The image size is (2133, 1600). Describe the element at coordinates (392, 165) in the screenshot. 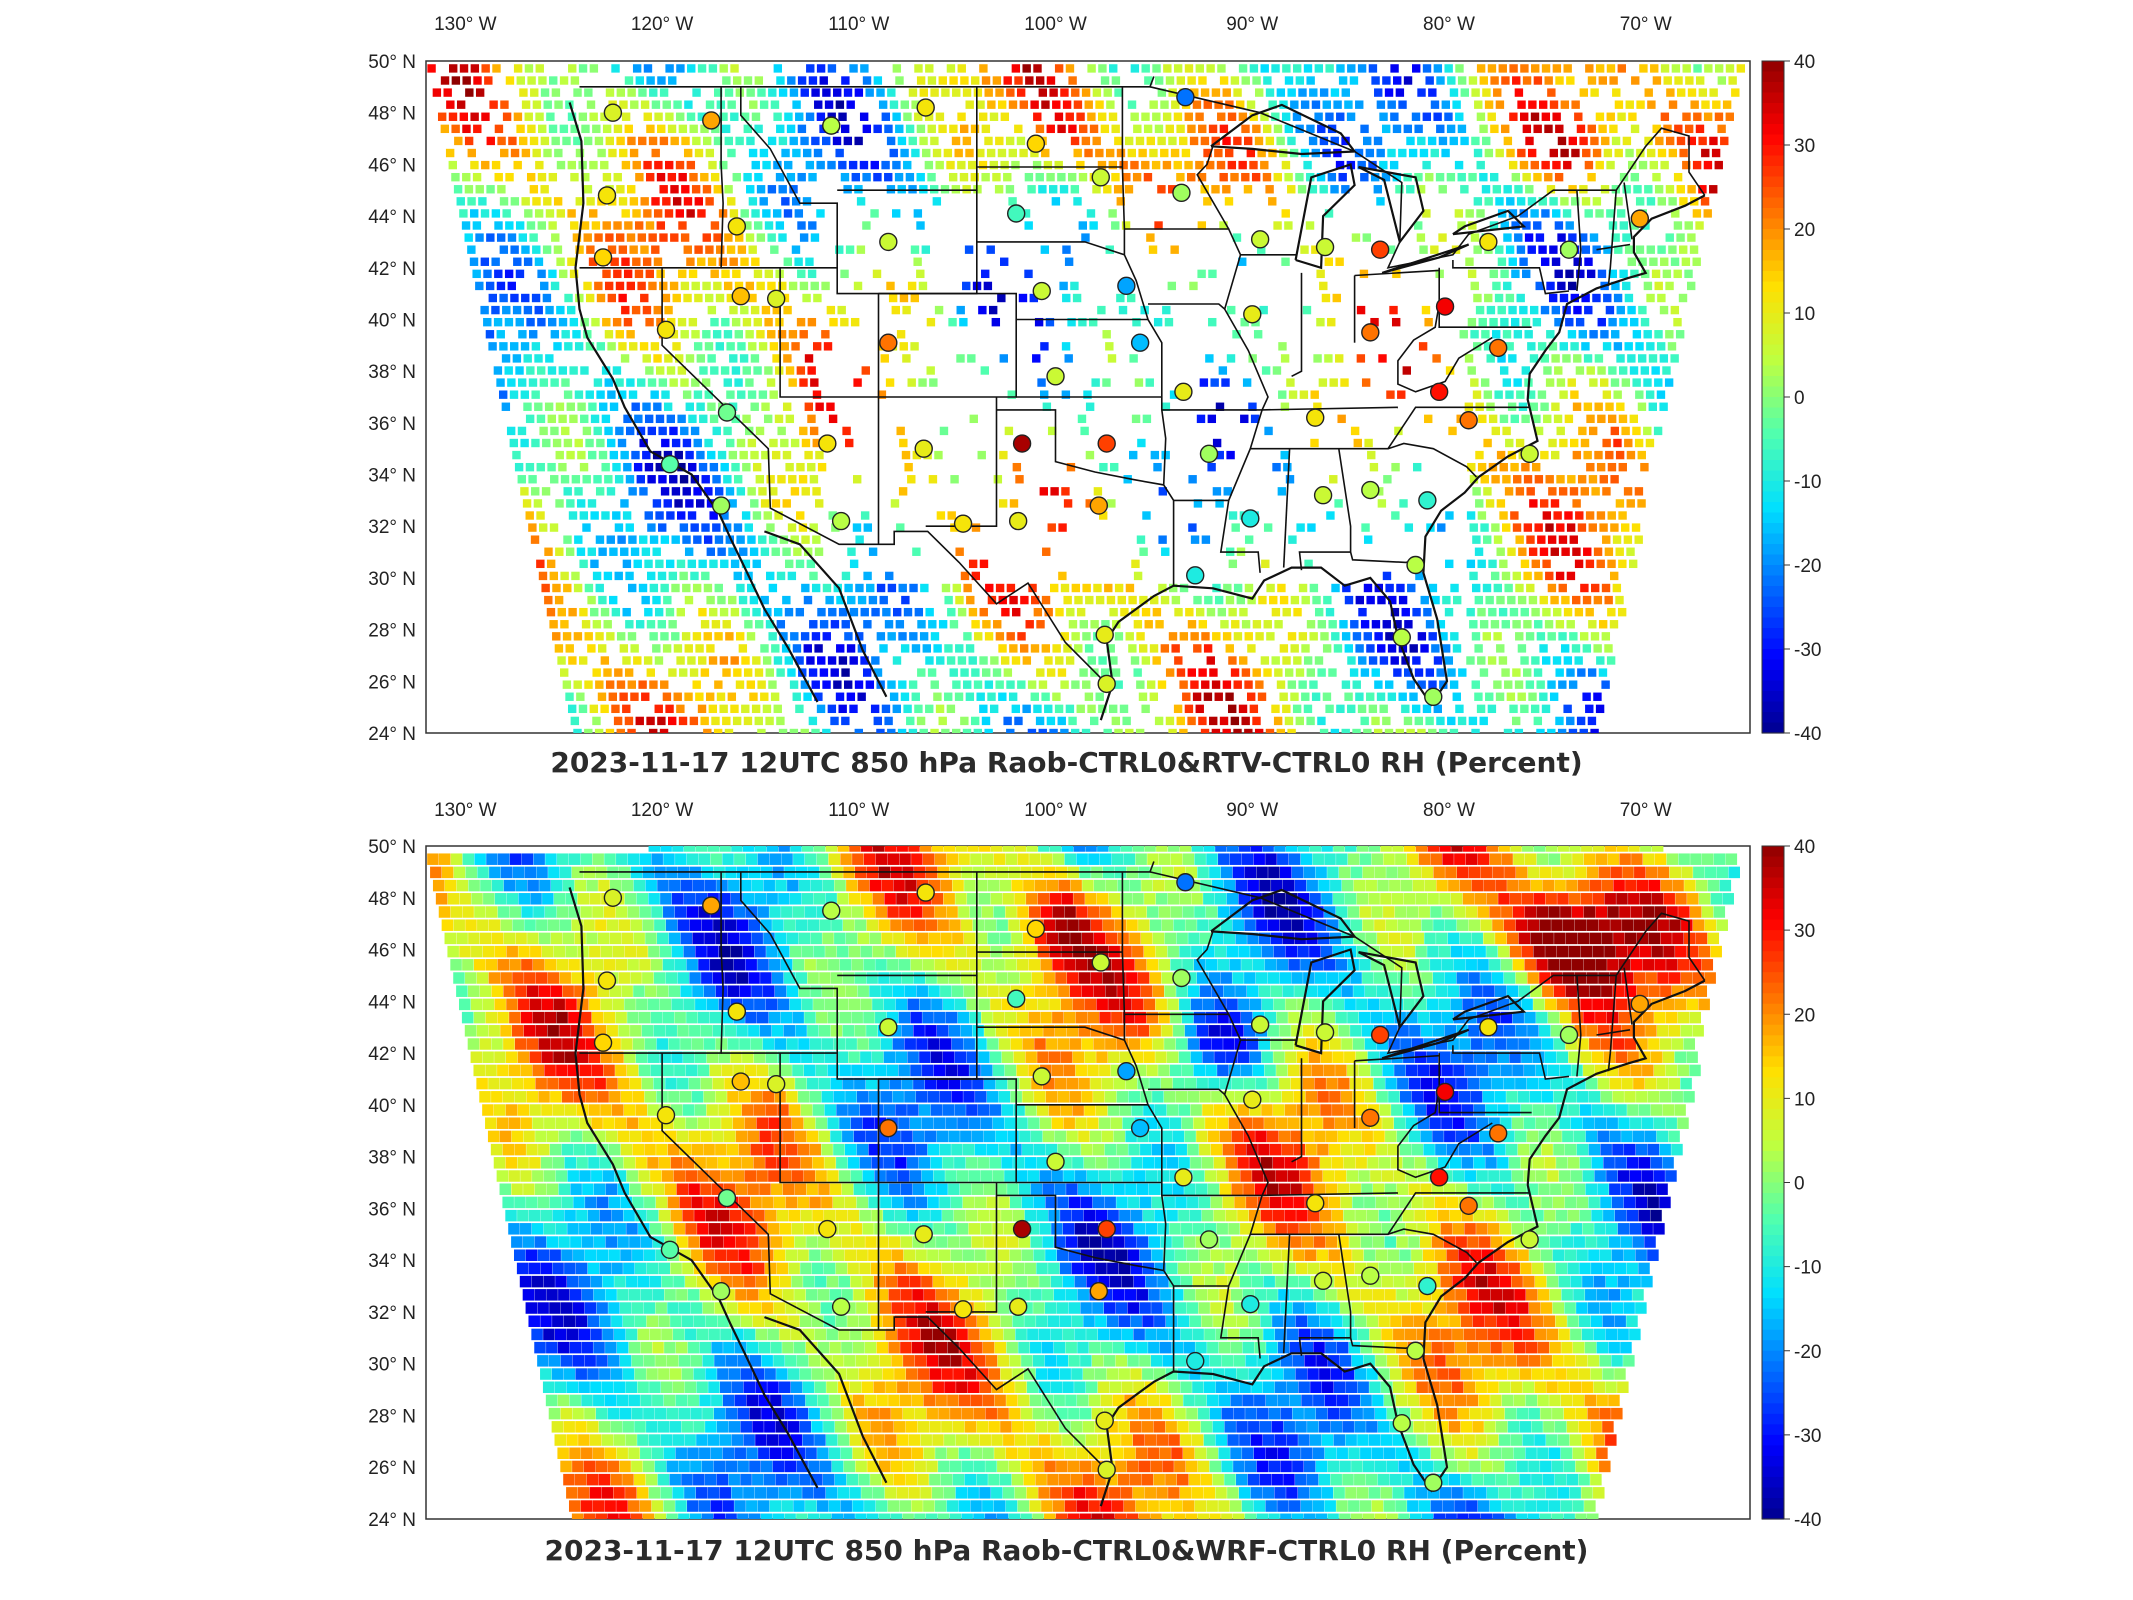

I see `lat-tick-label: 46° N` at that location.